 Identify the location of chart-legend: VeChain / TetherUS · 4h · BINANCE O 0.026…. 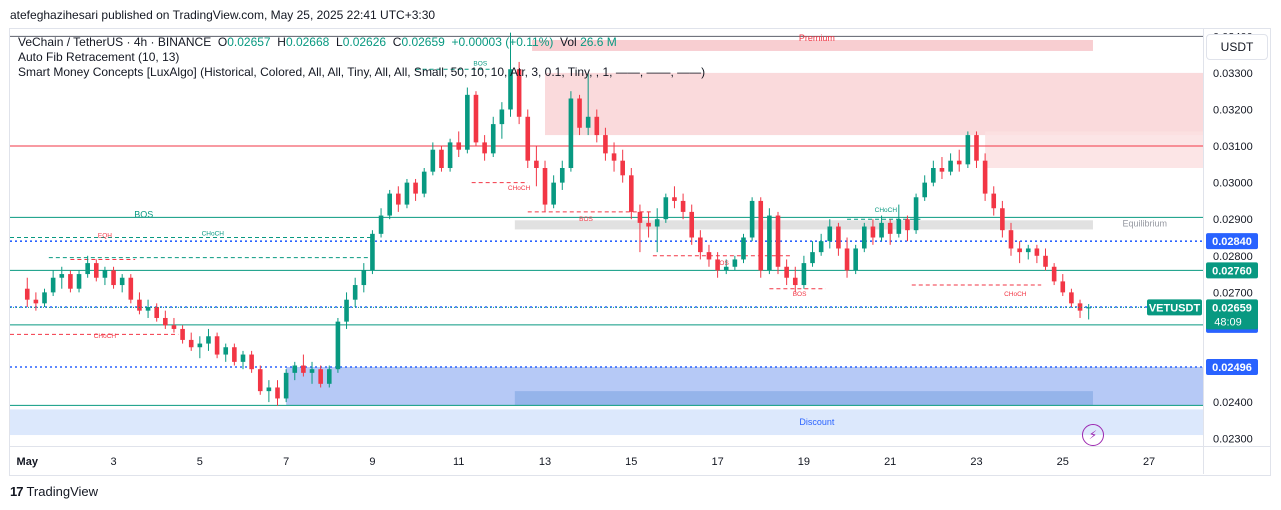
(361, 57).